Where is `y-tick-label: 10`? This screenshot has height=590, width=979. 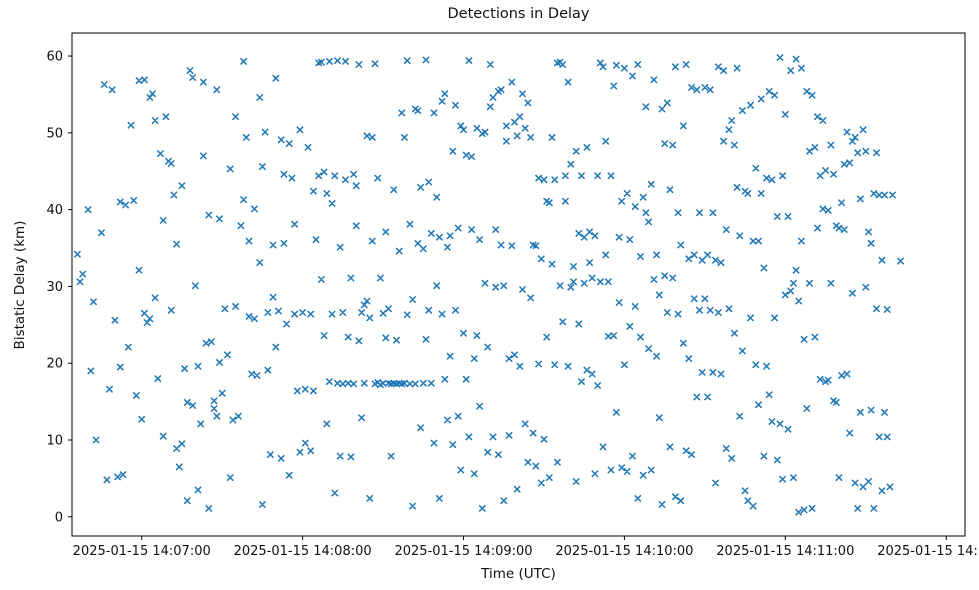 y-tick-label: 10 is located at coordinates (54, 441).